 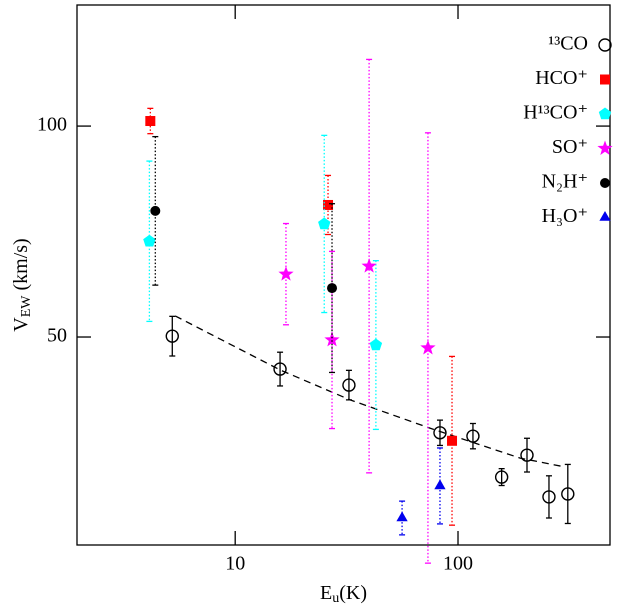 I want to click on legend-label: H¹³CO⁺, so click(x=555, y=113).